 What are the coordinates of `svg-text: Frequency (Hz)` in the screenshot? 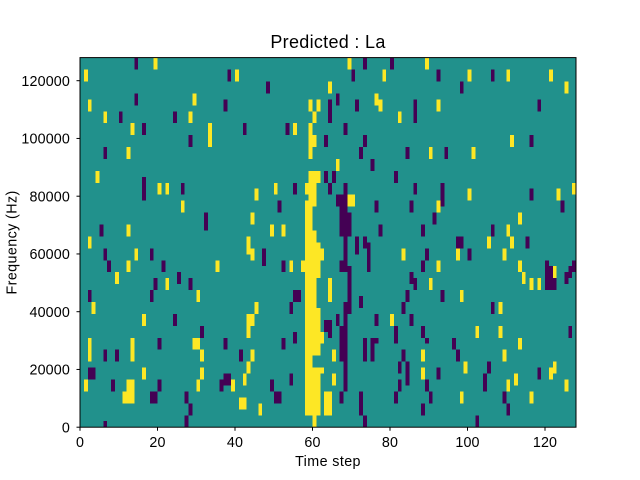 It's located at (13, 242).